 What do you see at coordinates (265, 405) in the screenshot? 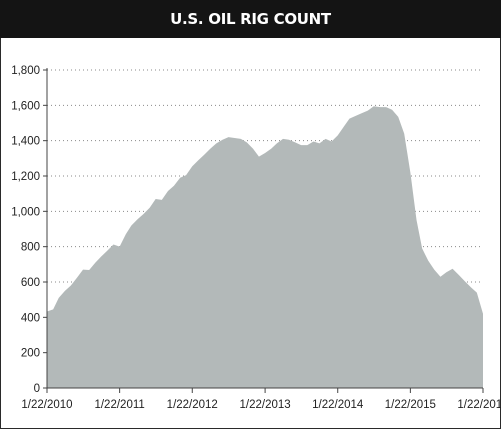
I see `x-tick-label: 1/22/2013` at bounding box center [265, 405].